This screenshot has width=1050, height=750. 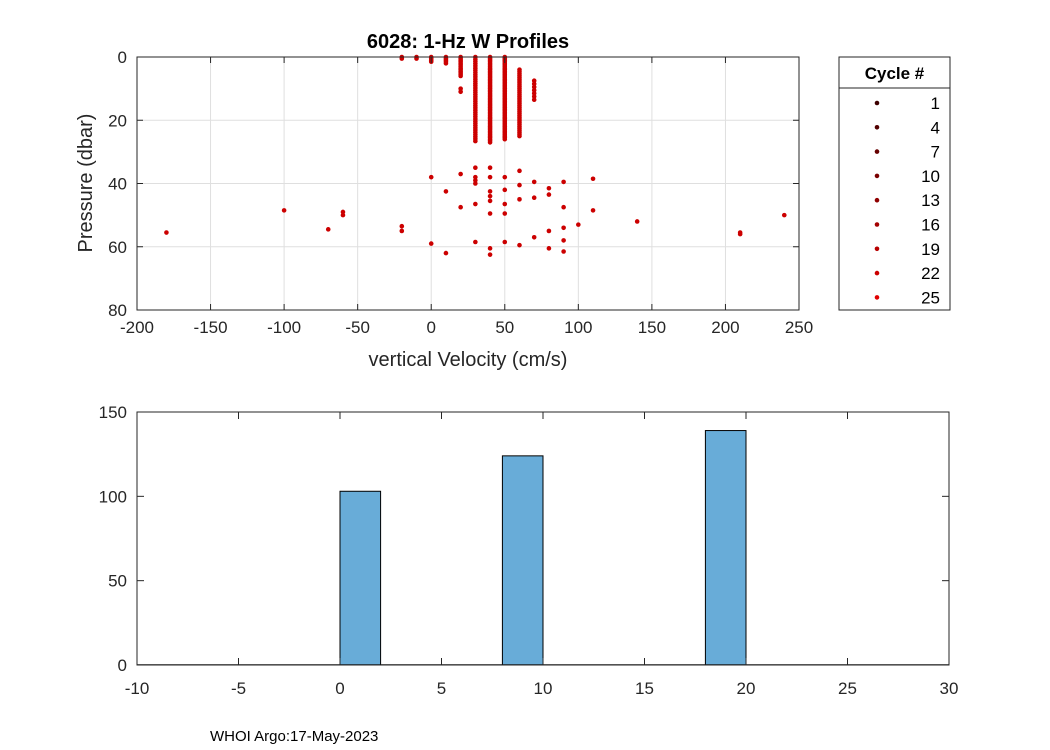 What do you see at coordinates (211, 327) in the screenshot?
I see `scatter-x-tick-label: -150` at bounding box center [211, 327].